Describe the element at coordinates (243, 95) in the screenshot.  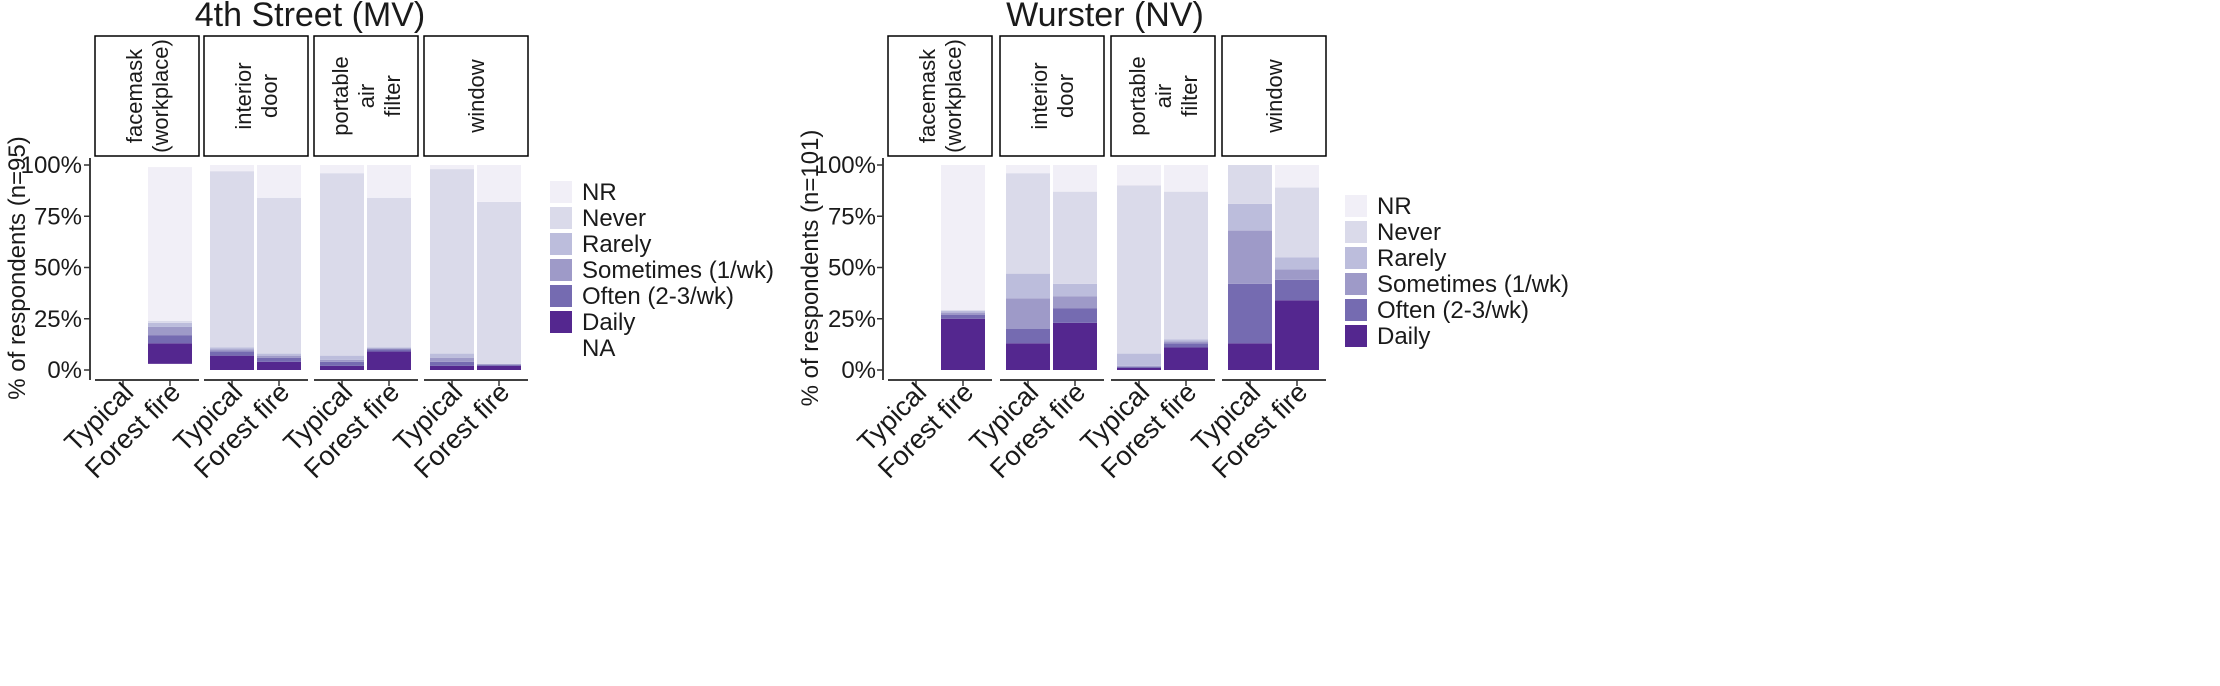
I see `facet-label: interior` at that location.